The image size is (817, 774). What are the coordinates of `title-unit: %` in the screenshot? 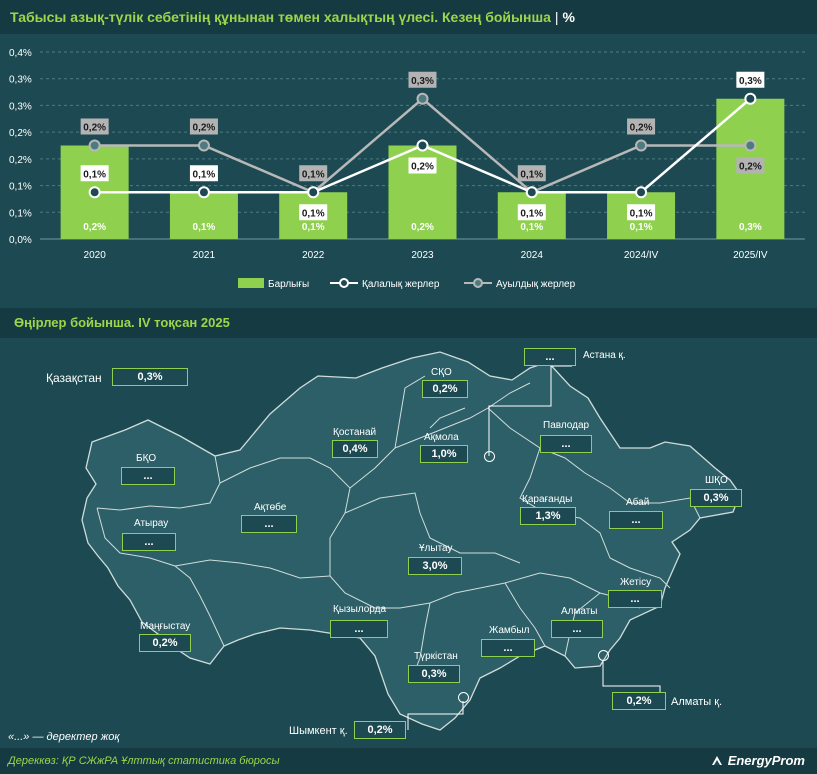 It's located at (568, 17).